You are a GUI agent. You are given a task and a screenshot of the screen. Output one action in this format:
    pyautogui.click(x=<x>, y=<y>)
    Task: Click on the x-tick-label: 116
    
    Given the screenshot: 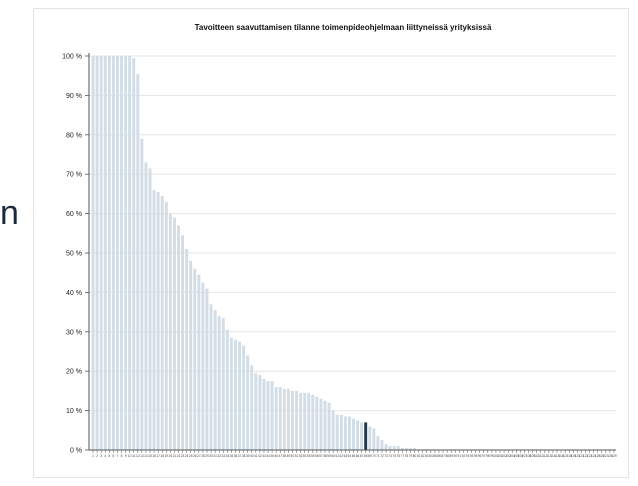 What is the action you would take?
    pyautogui.click(x=561, y=456)
    